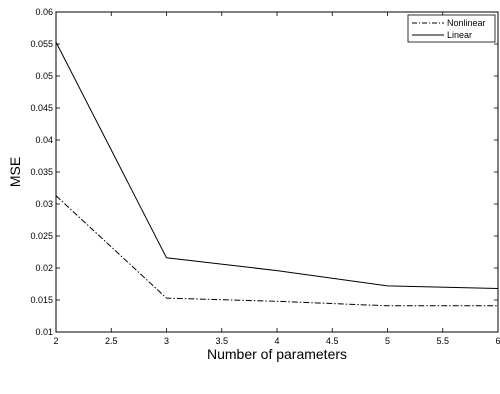  What do you see at coordinates (41, 236) in the screenshot?
I see `y-tick-label: 0.025` at bounding box center [41, 236].